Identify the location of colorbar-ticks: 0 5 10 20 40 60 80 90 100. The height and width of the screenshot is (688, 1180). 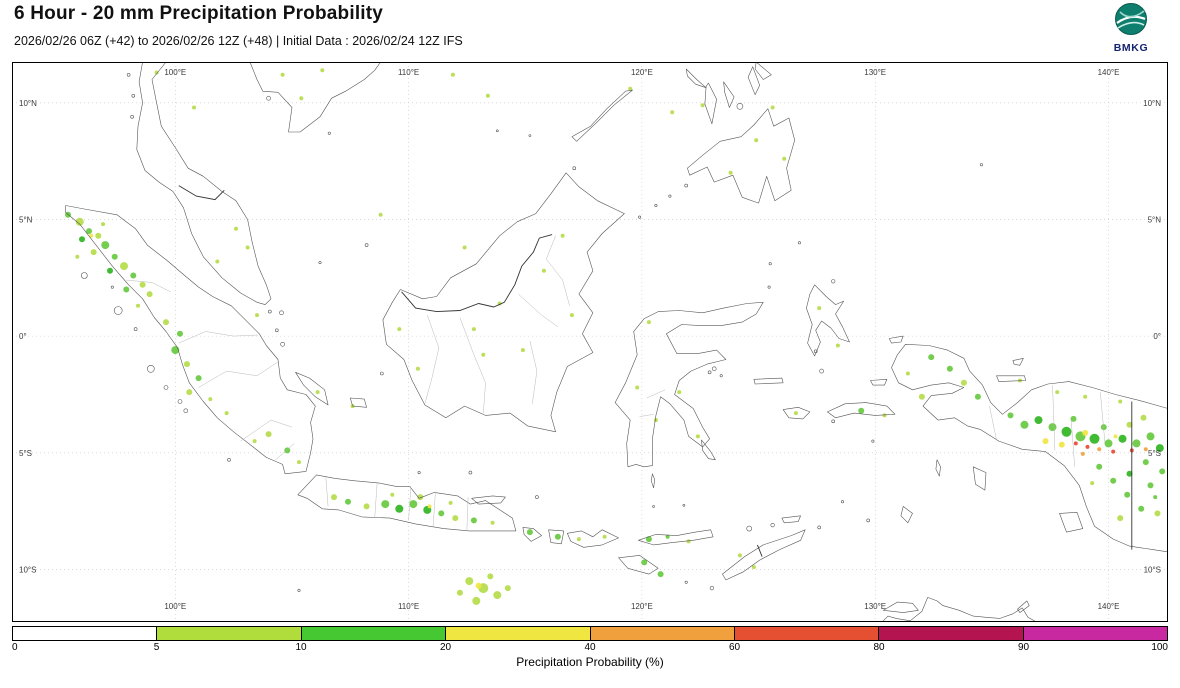
(590, 647).